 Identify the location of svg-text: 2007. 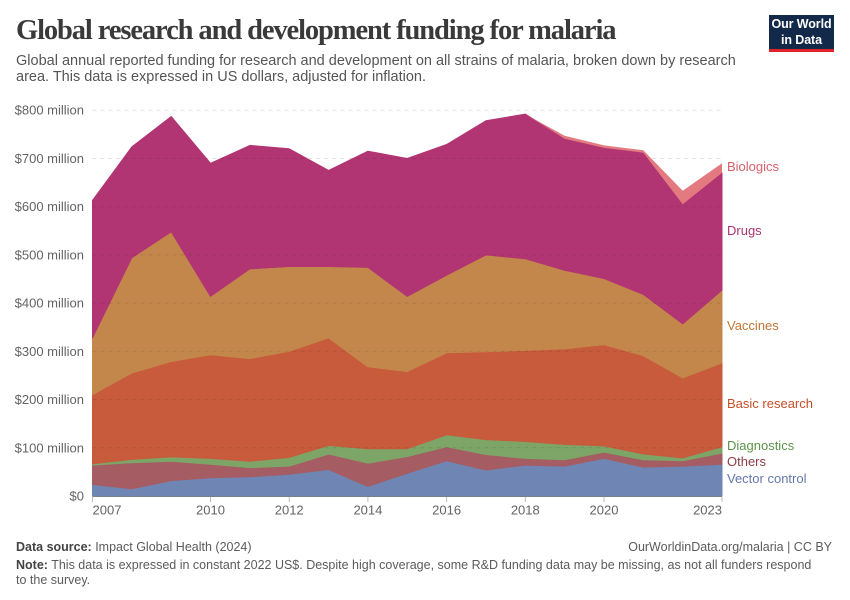
(107, 510).